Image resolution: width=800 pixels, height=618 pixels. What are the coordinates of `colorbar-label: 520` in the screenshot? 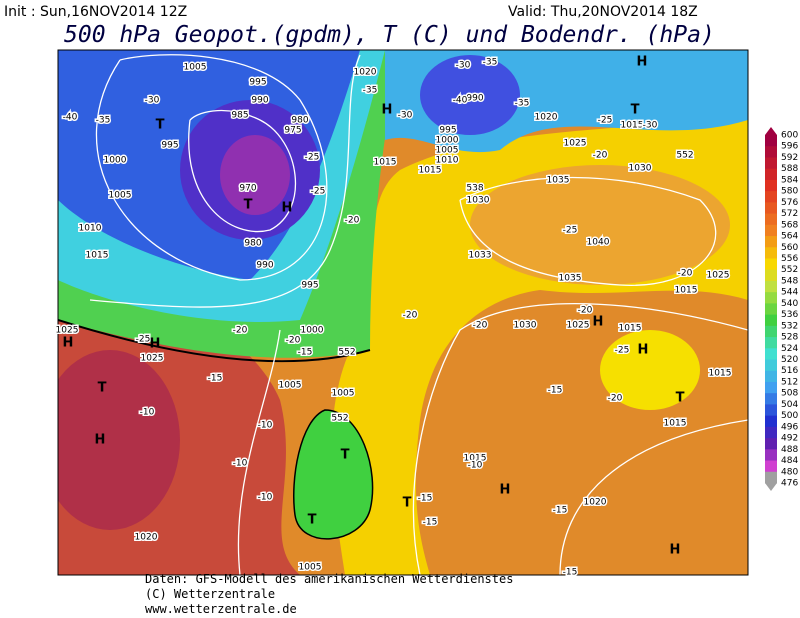 It's located at (789, 360).